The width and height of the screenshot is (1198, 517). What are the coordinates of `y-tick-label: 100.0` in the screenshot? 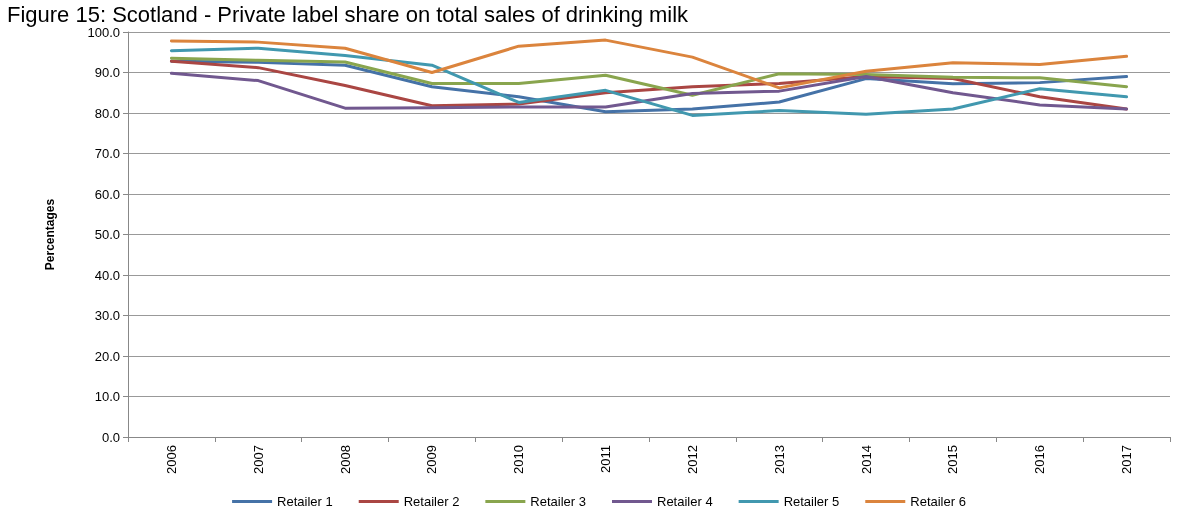 It's located at (103, 32).